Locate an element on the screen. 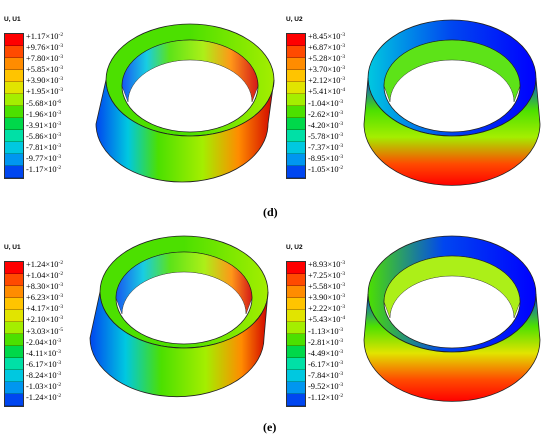  tick-label: -1.04×10⁻³ is located at coordinates (326, 103).